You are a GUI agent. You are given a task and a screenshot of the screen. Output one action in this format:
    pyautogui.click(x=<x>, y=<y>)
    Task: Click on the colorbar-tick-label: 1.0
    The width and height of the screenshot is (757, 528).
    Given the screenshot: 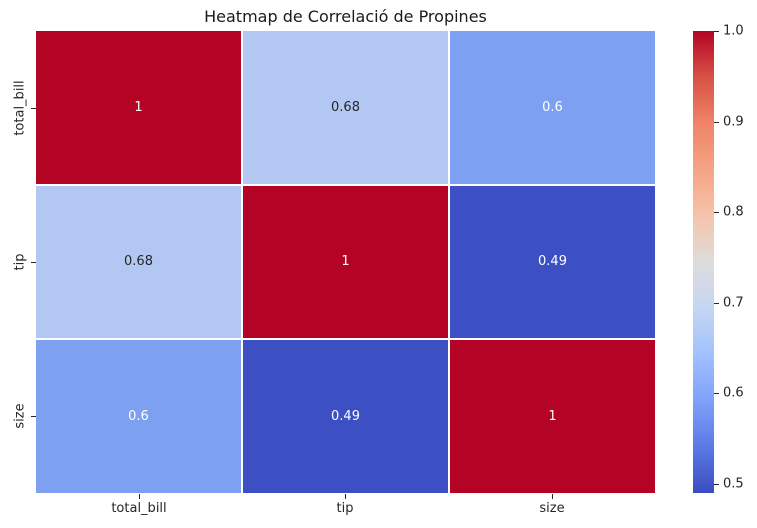 What is the action you would take?
    pyautogui.click(x=733, y=31)
    